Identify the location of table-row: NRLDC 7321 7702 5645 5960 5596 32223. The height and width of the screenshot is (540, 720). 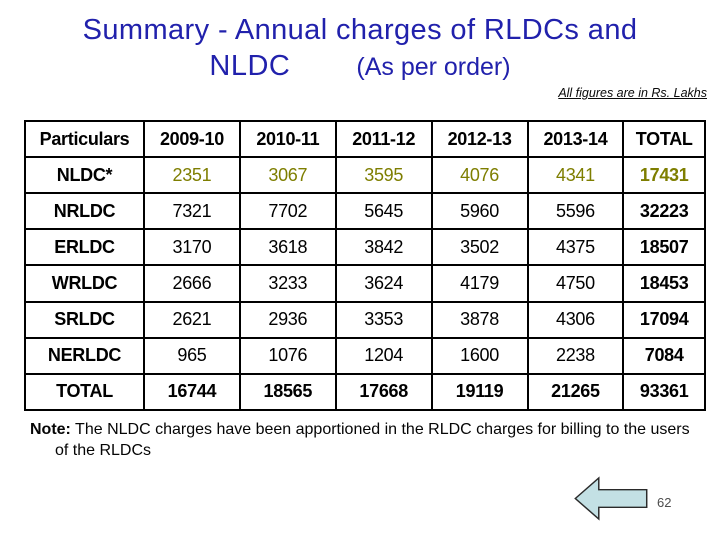
(365, 211).